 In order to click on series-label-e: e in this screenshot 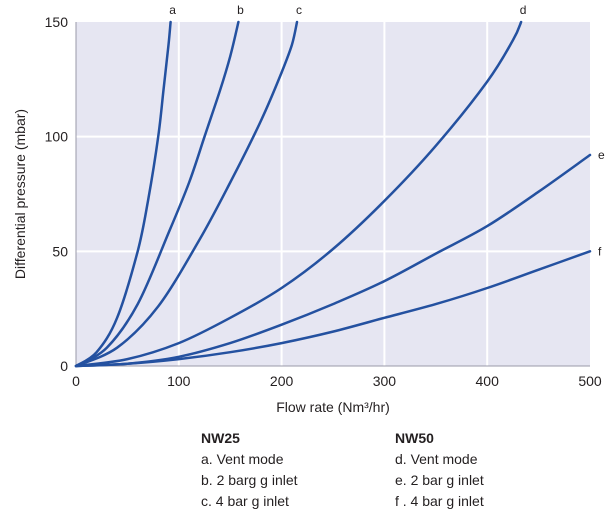, I will do `click(601, 155)`.